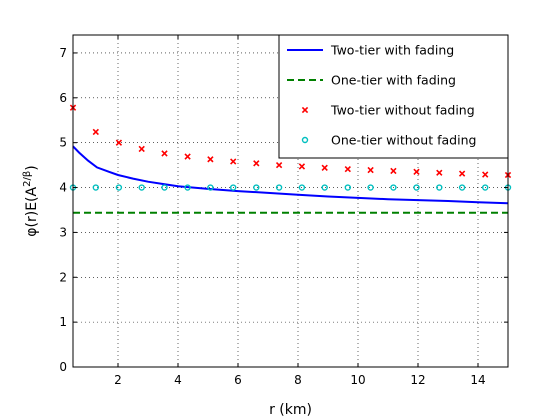  I want to click on legend-entry-2: One-tier with fading, so click(371, 80).